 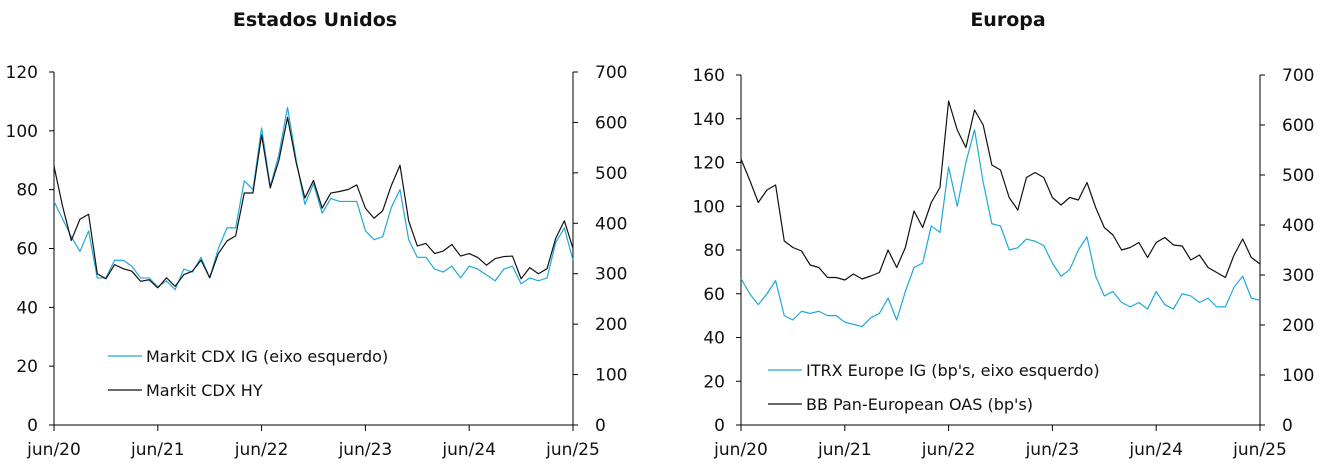 What do you see at coordinates (1007, 20) in the screenshot?
I see `chart-title: Europa` at bounding box center [1007, 20].